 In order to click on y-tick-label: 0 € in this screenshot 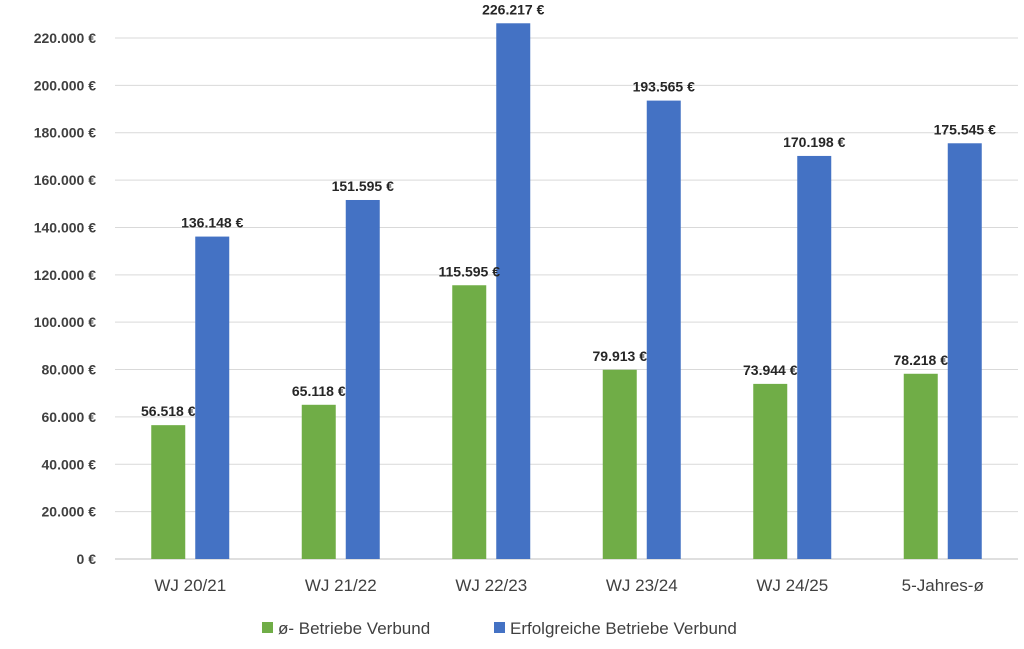, I will do `click(87, 559)`.